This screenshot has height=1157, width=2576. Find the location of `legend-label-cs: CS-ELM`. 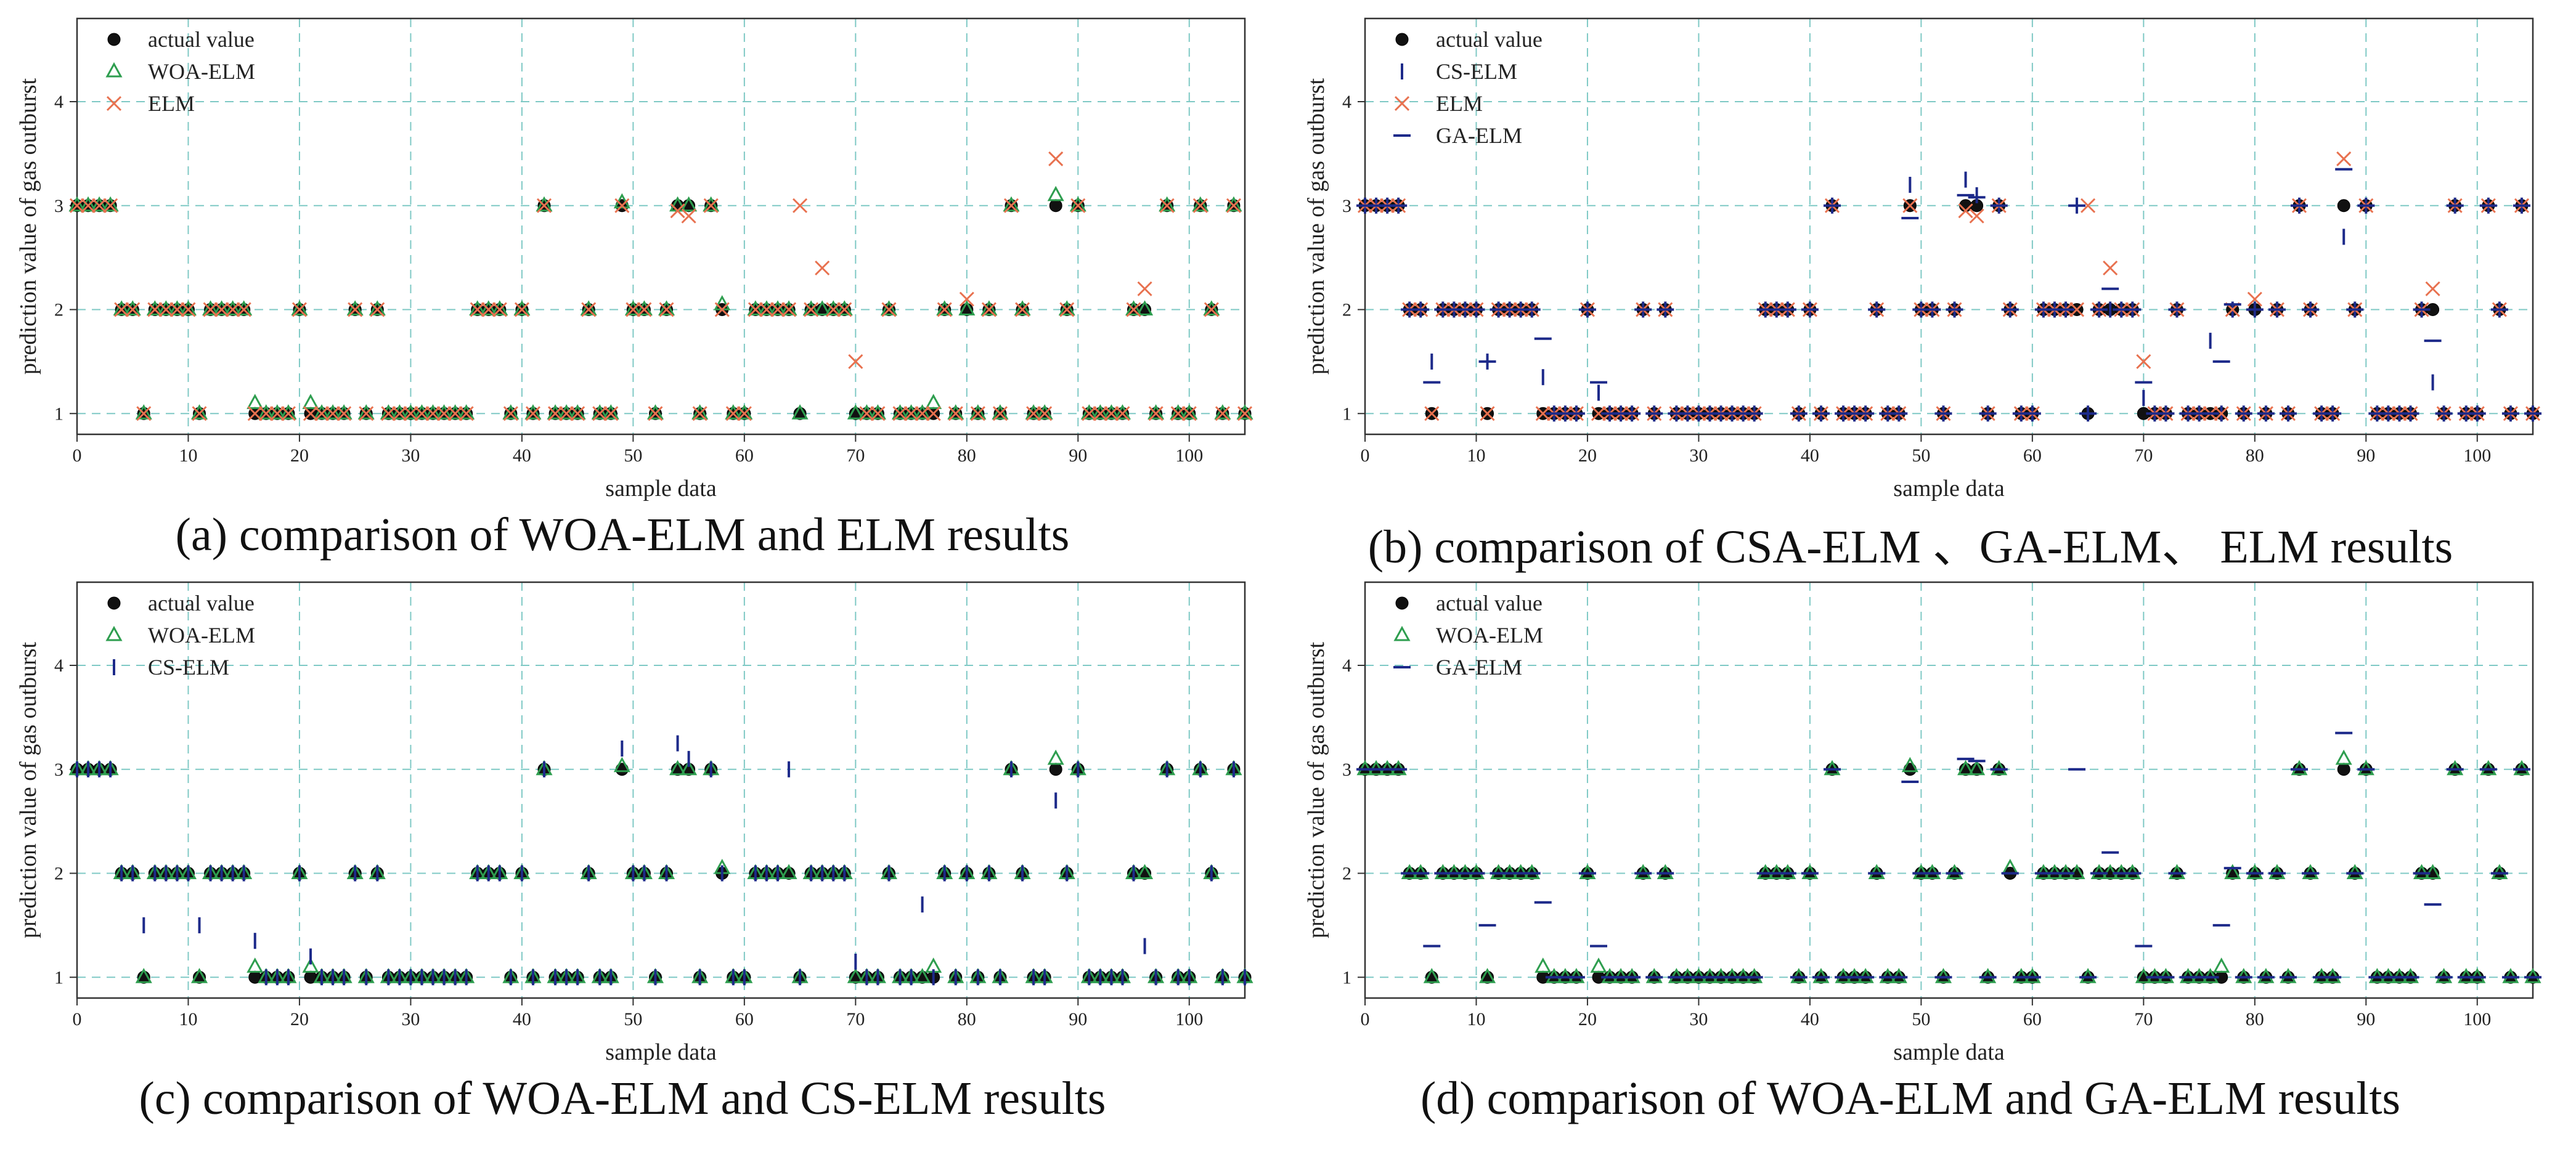

legend-label-cs: CS-ELM is located at coordinates (188, 667).